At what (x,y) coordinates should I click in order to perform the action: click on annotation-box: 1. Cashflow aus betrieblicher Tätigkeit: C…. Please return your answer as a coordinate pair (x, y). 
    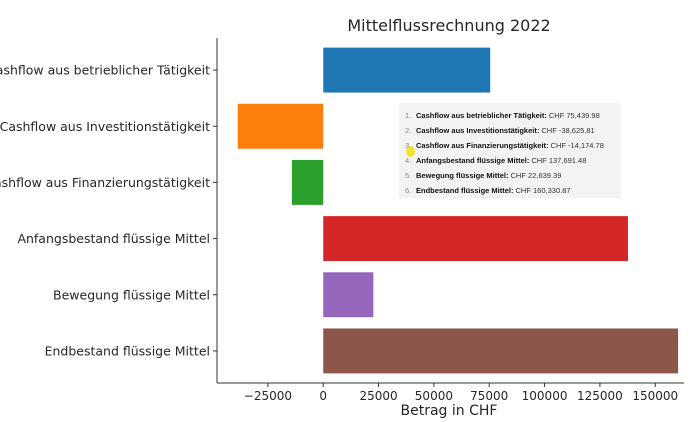
    Looking at the image, I should click on (510, 150).